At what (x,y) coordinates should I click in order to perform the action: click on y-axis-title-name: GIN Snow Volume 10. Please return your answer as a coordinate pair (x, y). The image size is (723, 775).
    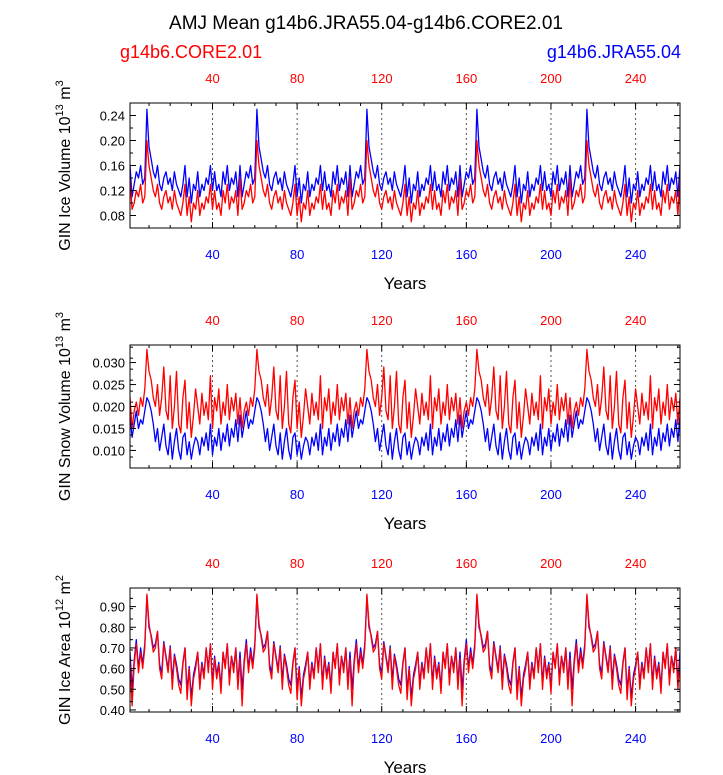
    Looking at the image, I should click on (65, 424).